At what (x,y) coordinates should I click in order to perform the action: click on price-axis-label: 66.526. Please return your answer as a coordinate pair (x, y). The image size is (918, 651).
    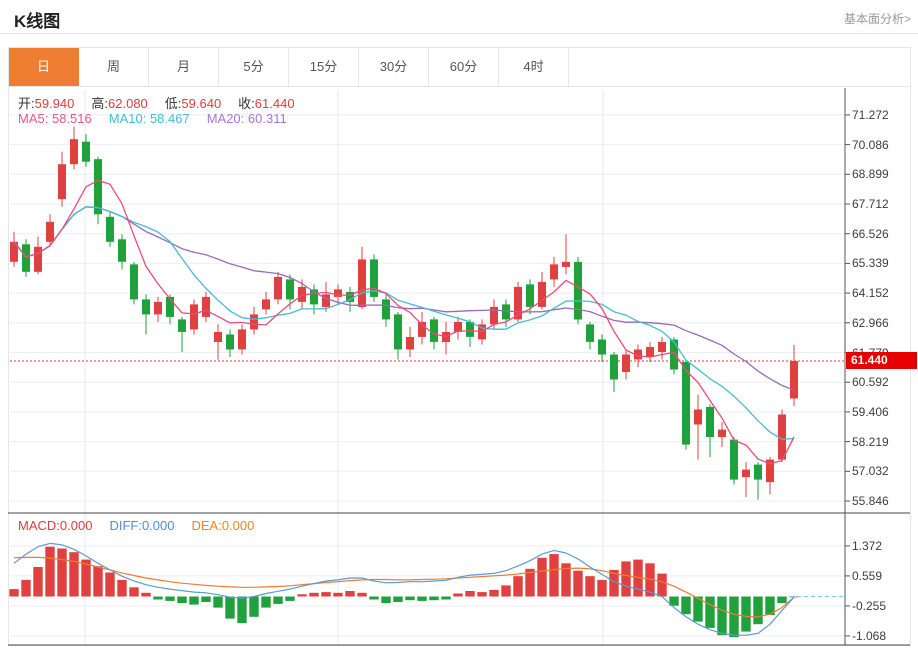
    Looking at the image, I should click on (870, 233).